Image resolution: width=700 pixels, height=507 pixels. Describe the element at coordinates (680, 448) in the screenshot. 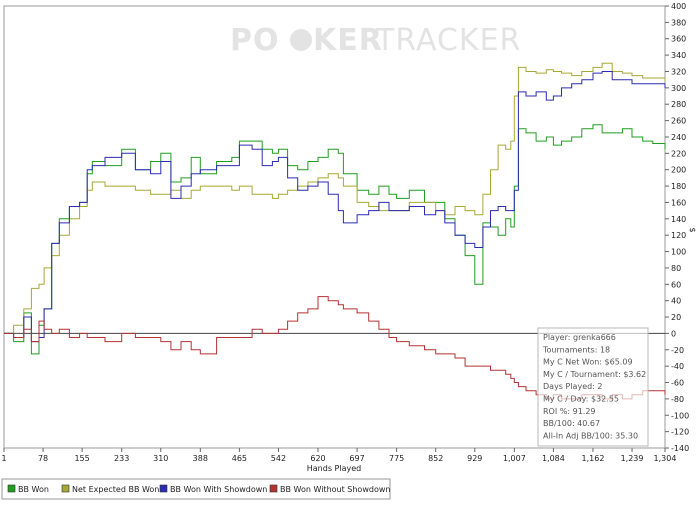

I see `y-tick-label: -140` at that location.